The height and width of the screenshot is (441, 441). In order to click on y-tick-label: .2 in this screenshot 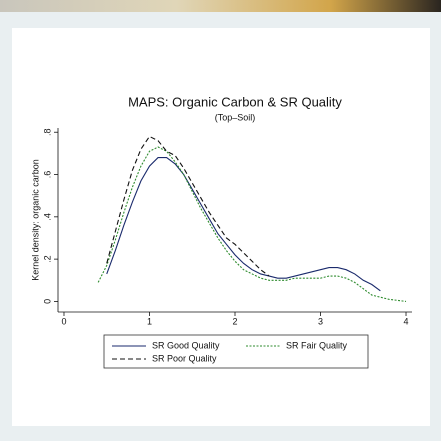, I will do `click(47, 259)`.